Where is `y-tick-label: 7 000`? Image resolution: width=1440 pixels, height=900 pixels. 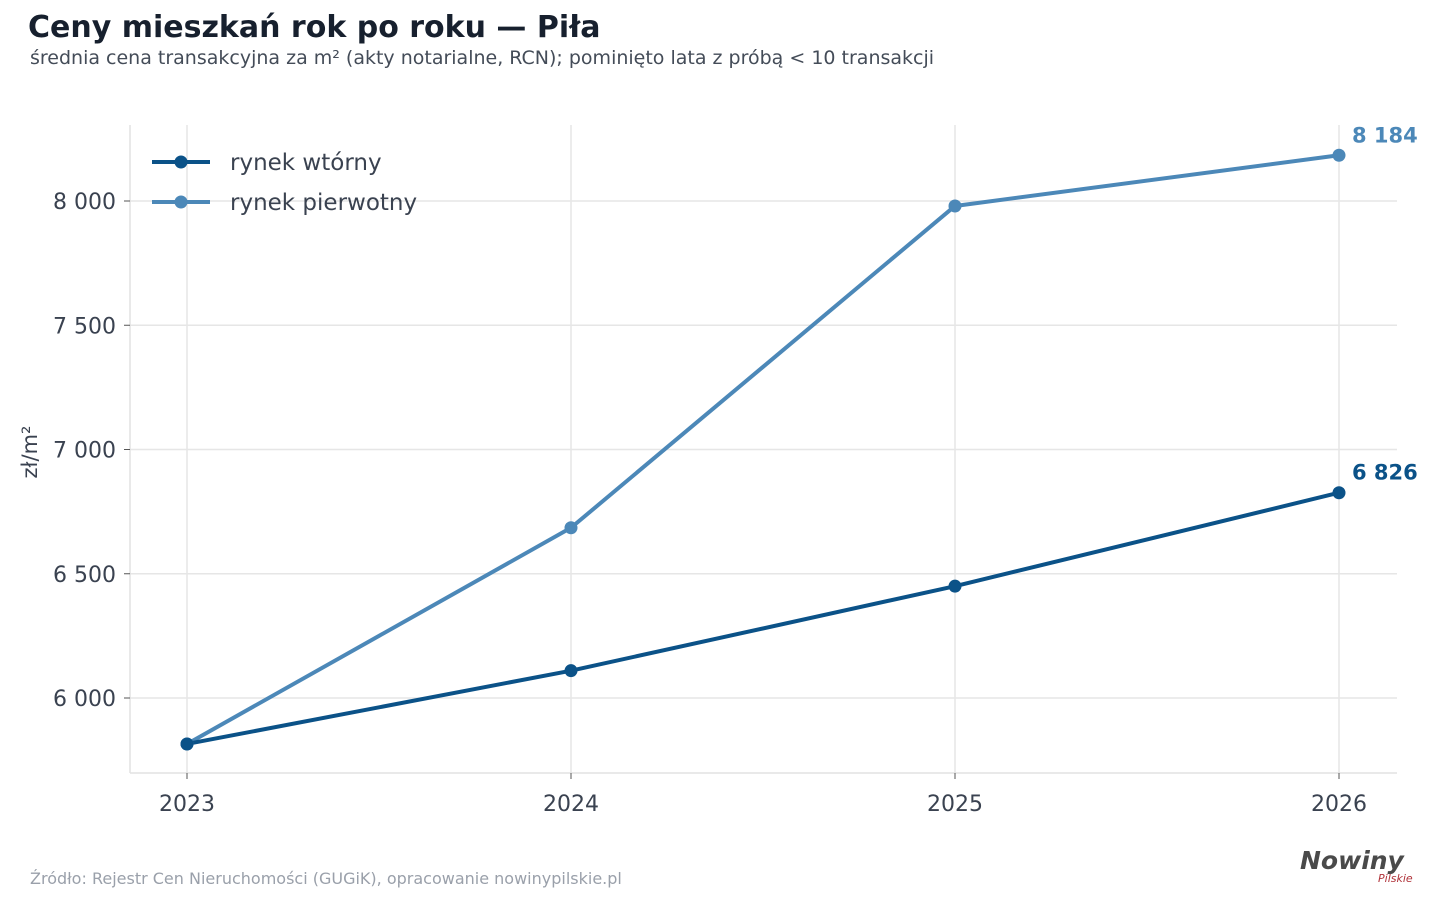
y-tick-label: 7 000 is located at coordinates (84, 451).